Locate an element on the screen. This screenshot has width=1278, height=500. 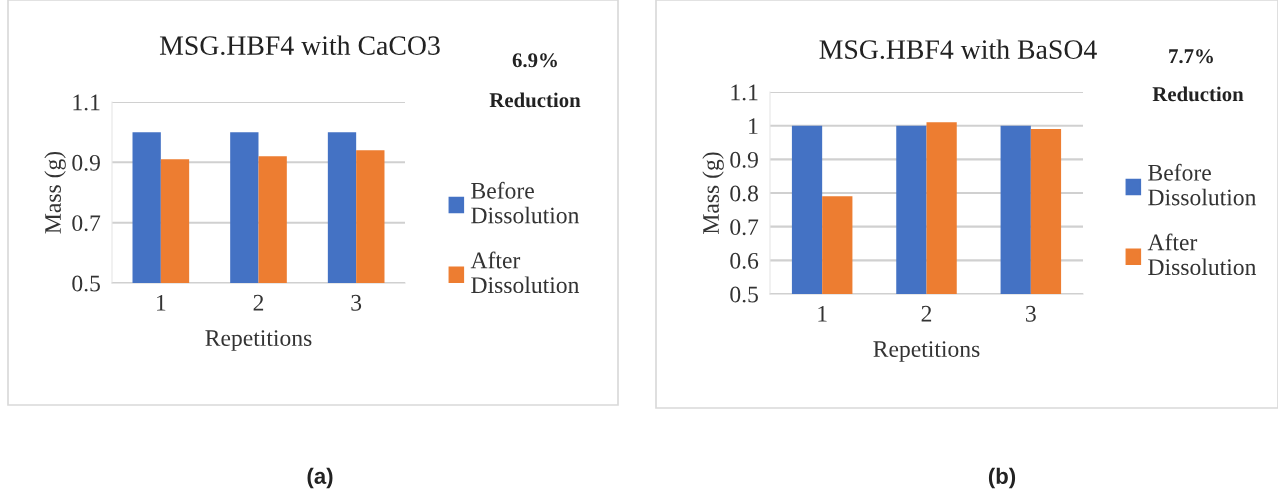
y-tick-label: 1 is located at coordinates (753, 126).